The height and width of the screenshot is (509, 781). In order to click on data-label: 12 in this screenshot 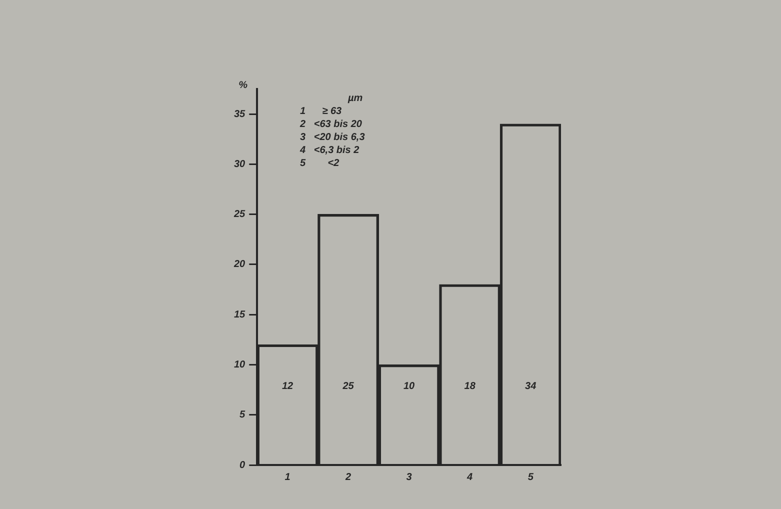, I will do `click(288, 386)`.